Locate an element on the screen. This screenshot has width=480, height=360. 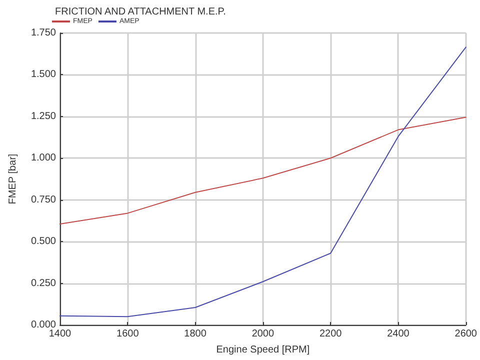
x-tick-label: 2200 is located at coordinates (330, 334).